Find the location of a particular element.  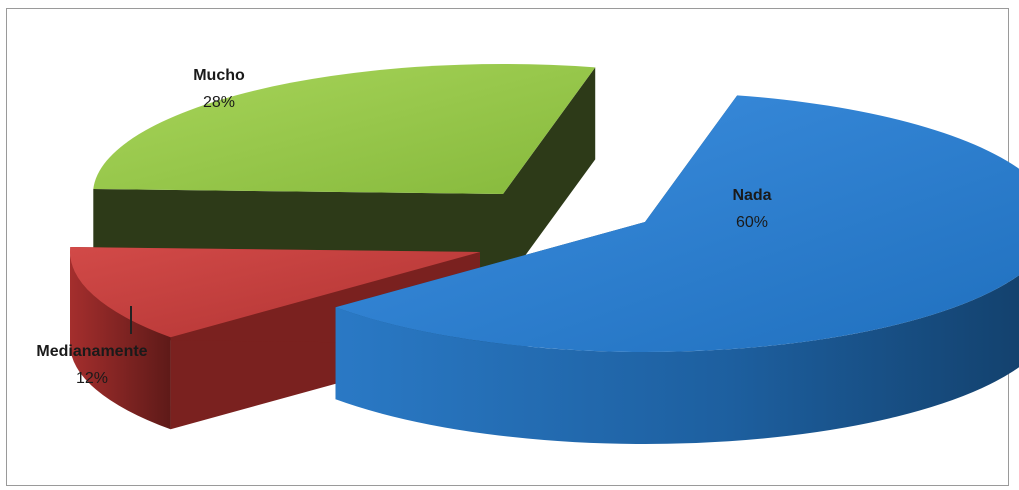

data-label-percent: 60% is located at coordinates (752, 222).